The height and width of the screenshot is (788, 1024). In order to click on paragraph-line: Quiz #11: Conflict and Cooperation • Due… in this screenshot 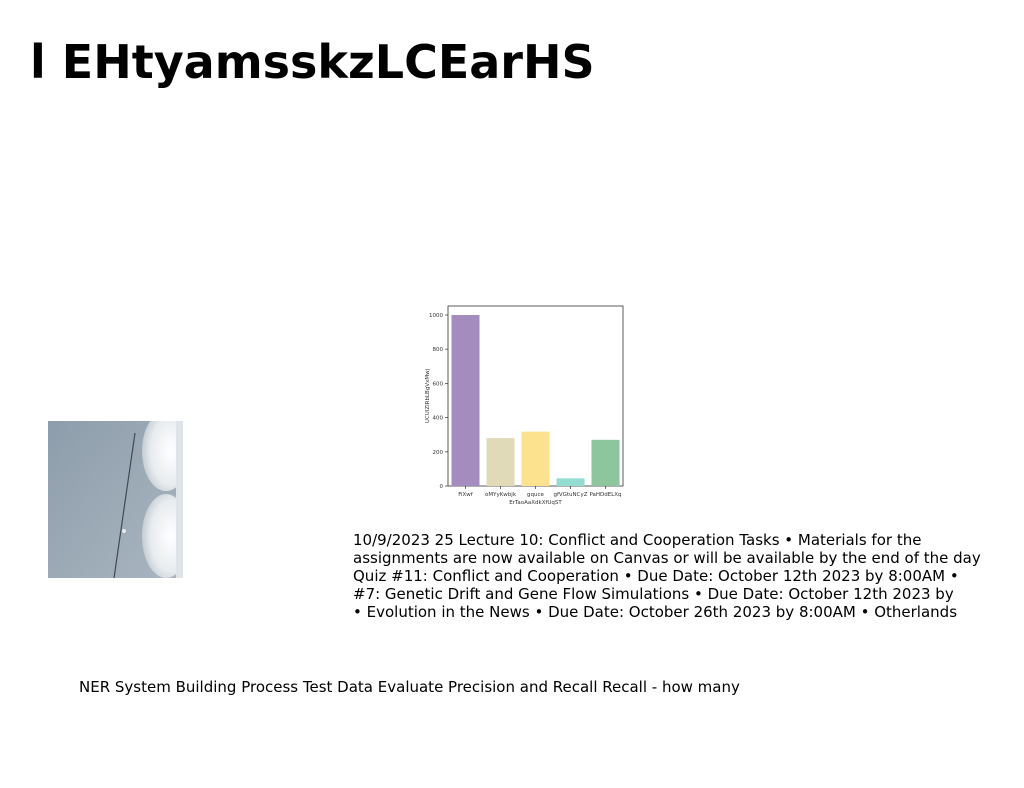, I will do `click(656, 576)`.